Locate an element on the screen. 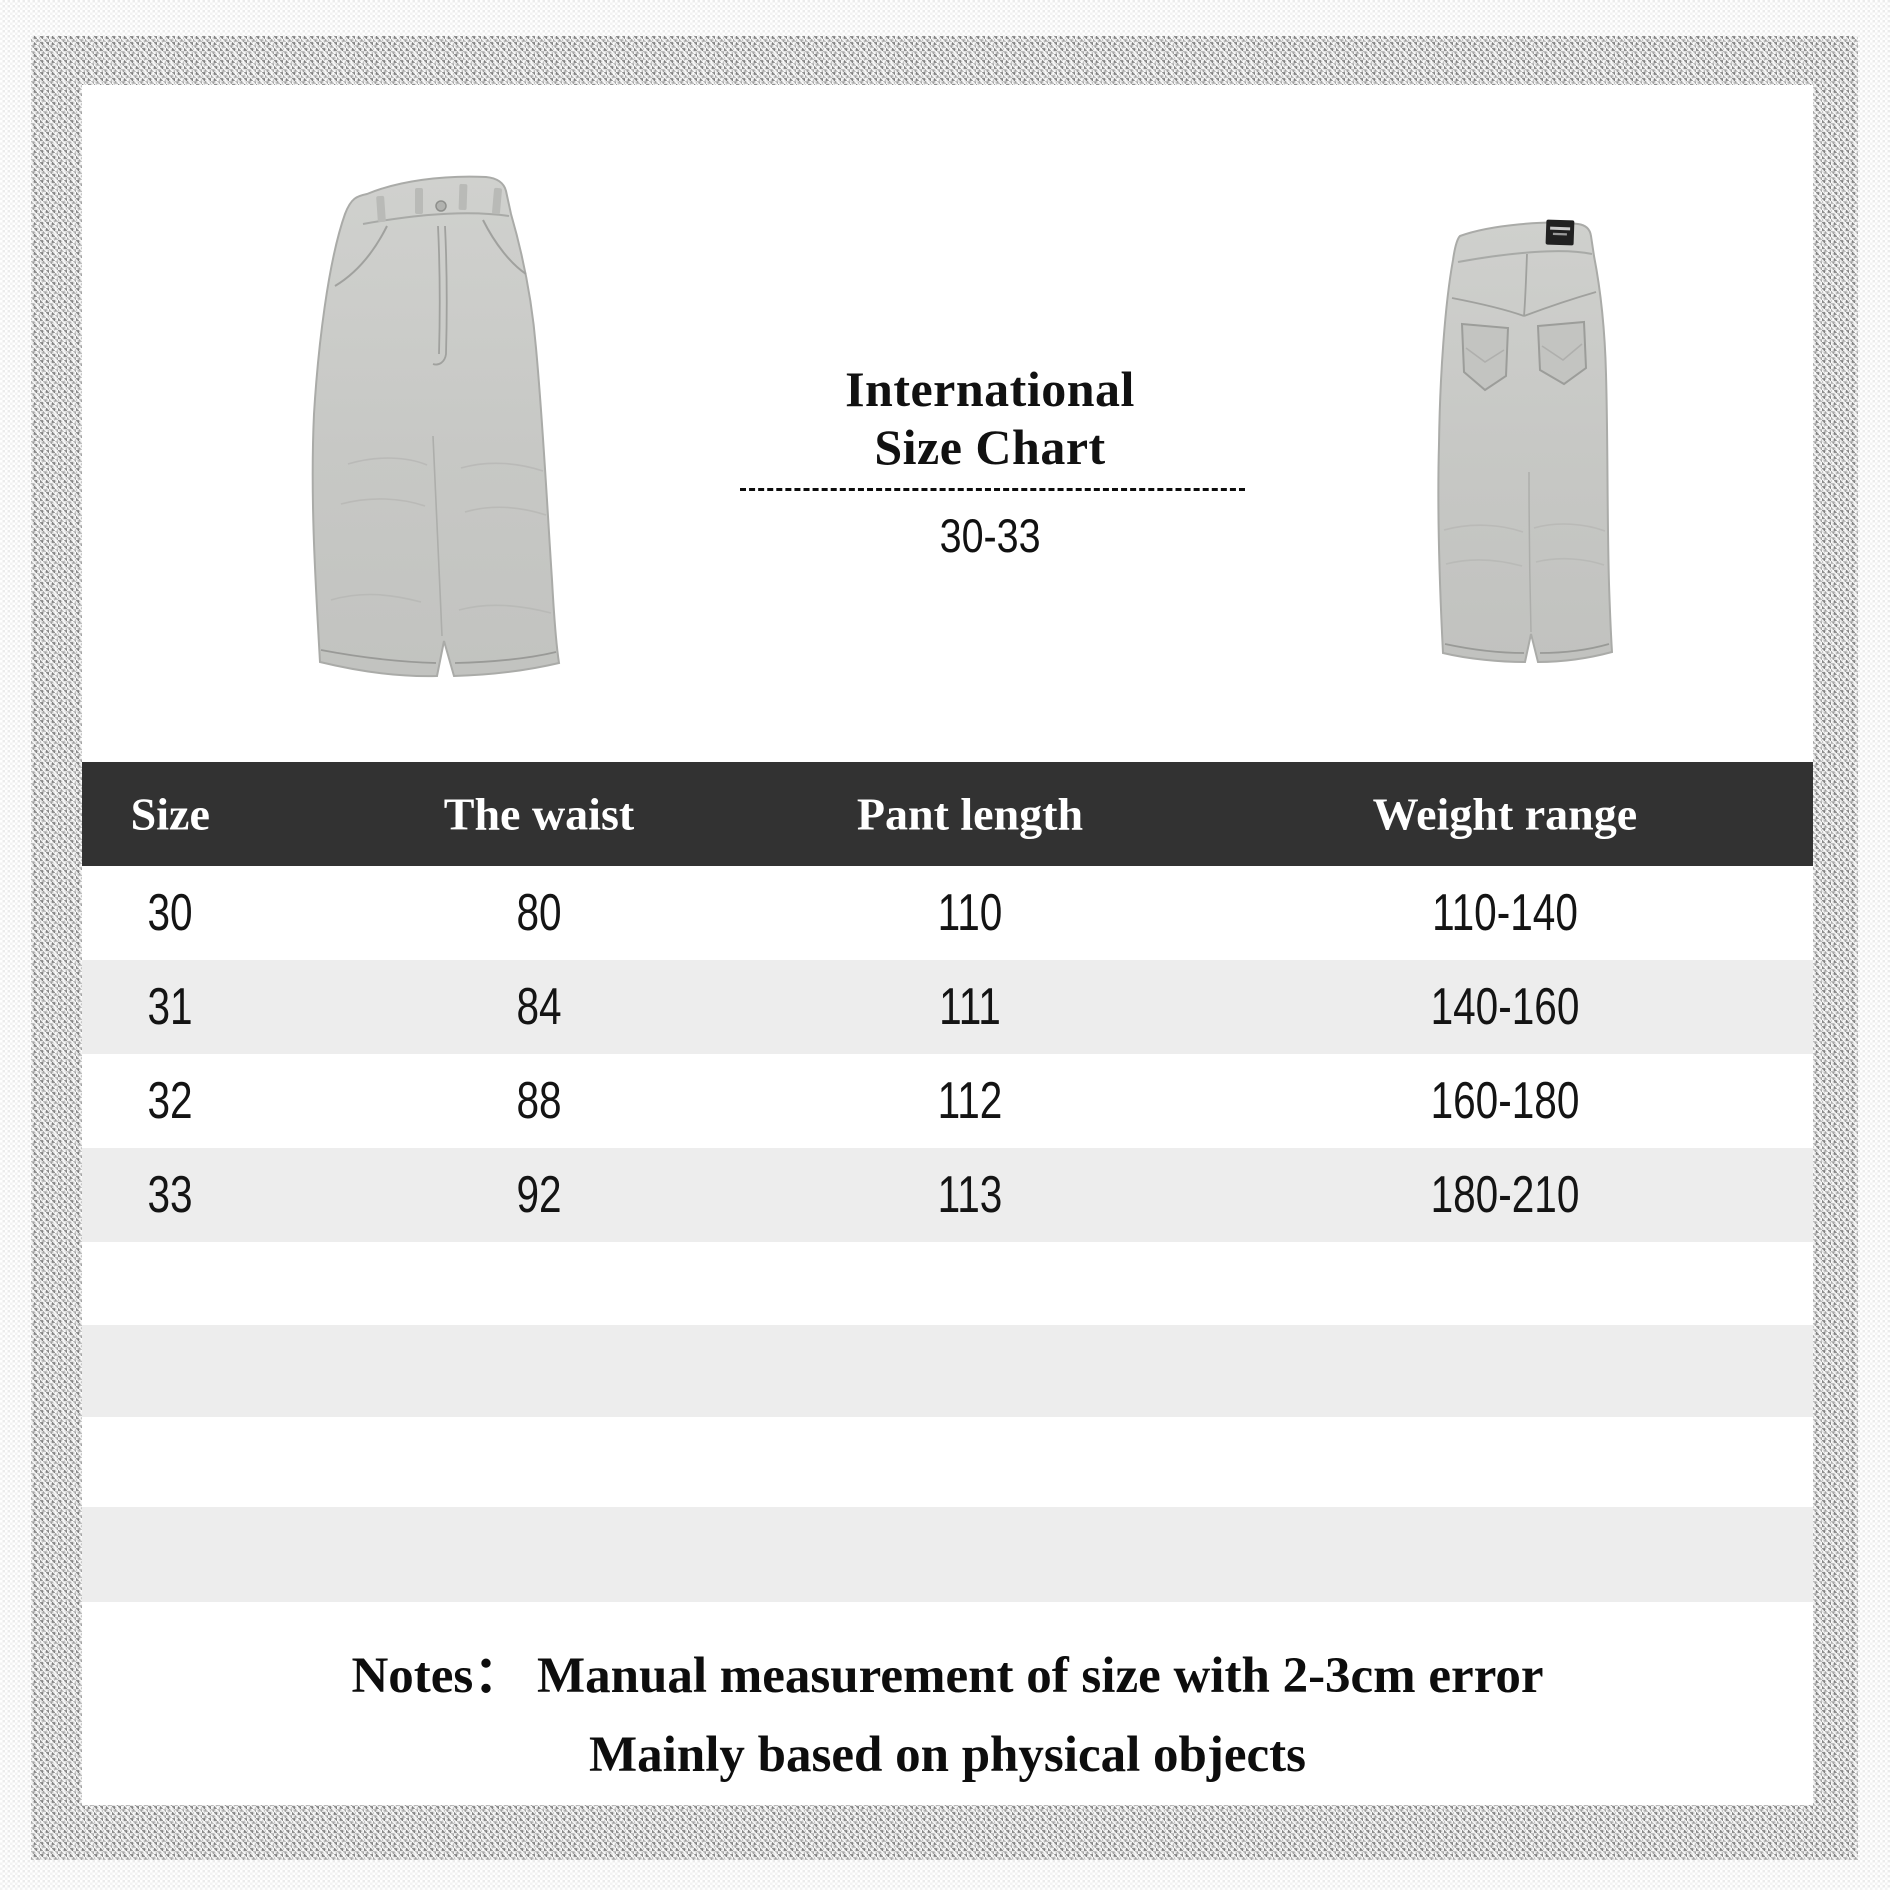 The width and height of the screenshot is (1890, 1890). yoke-seam is located at coordinates (1524, 304).